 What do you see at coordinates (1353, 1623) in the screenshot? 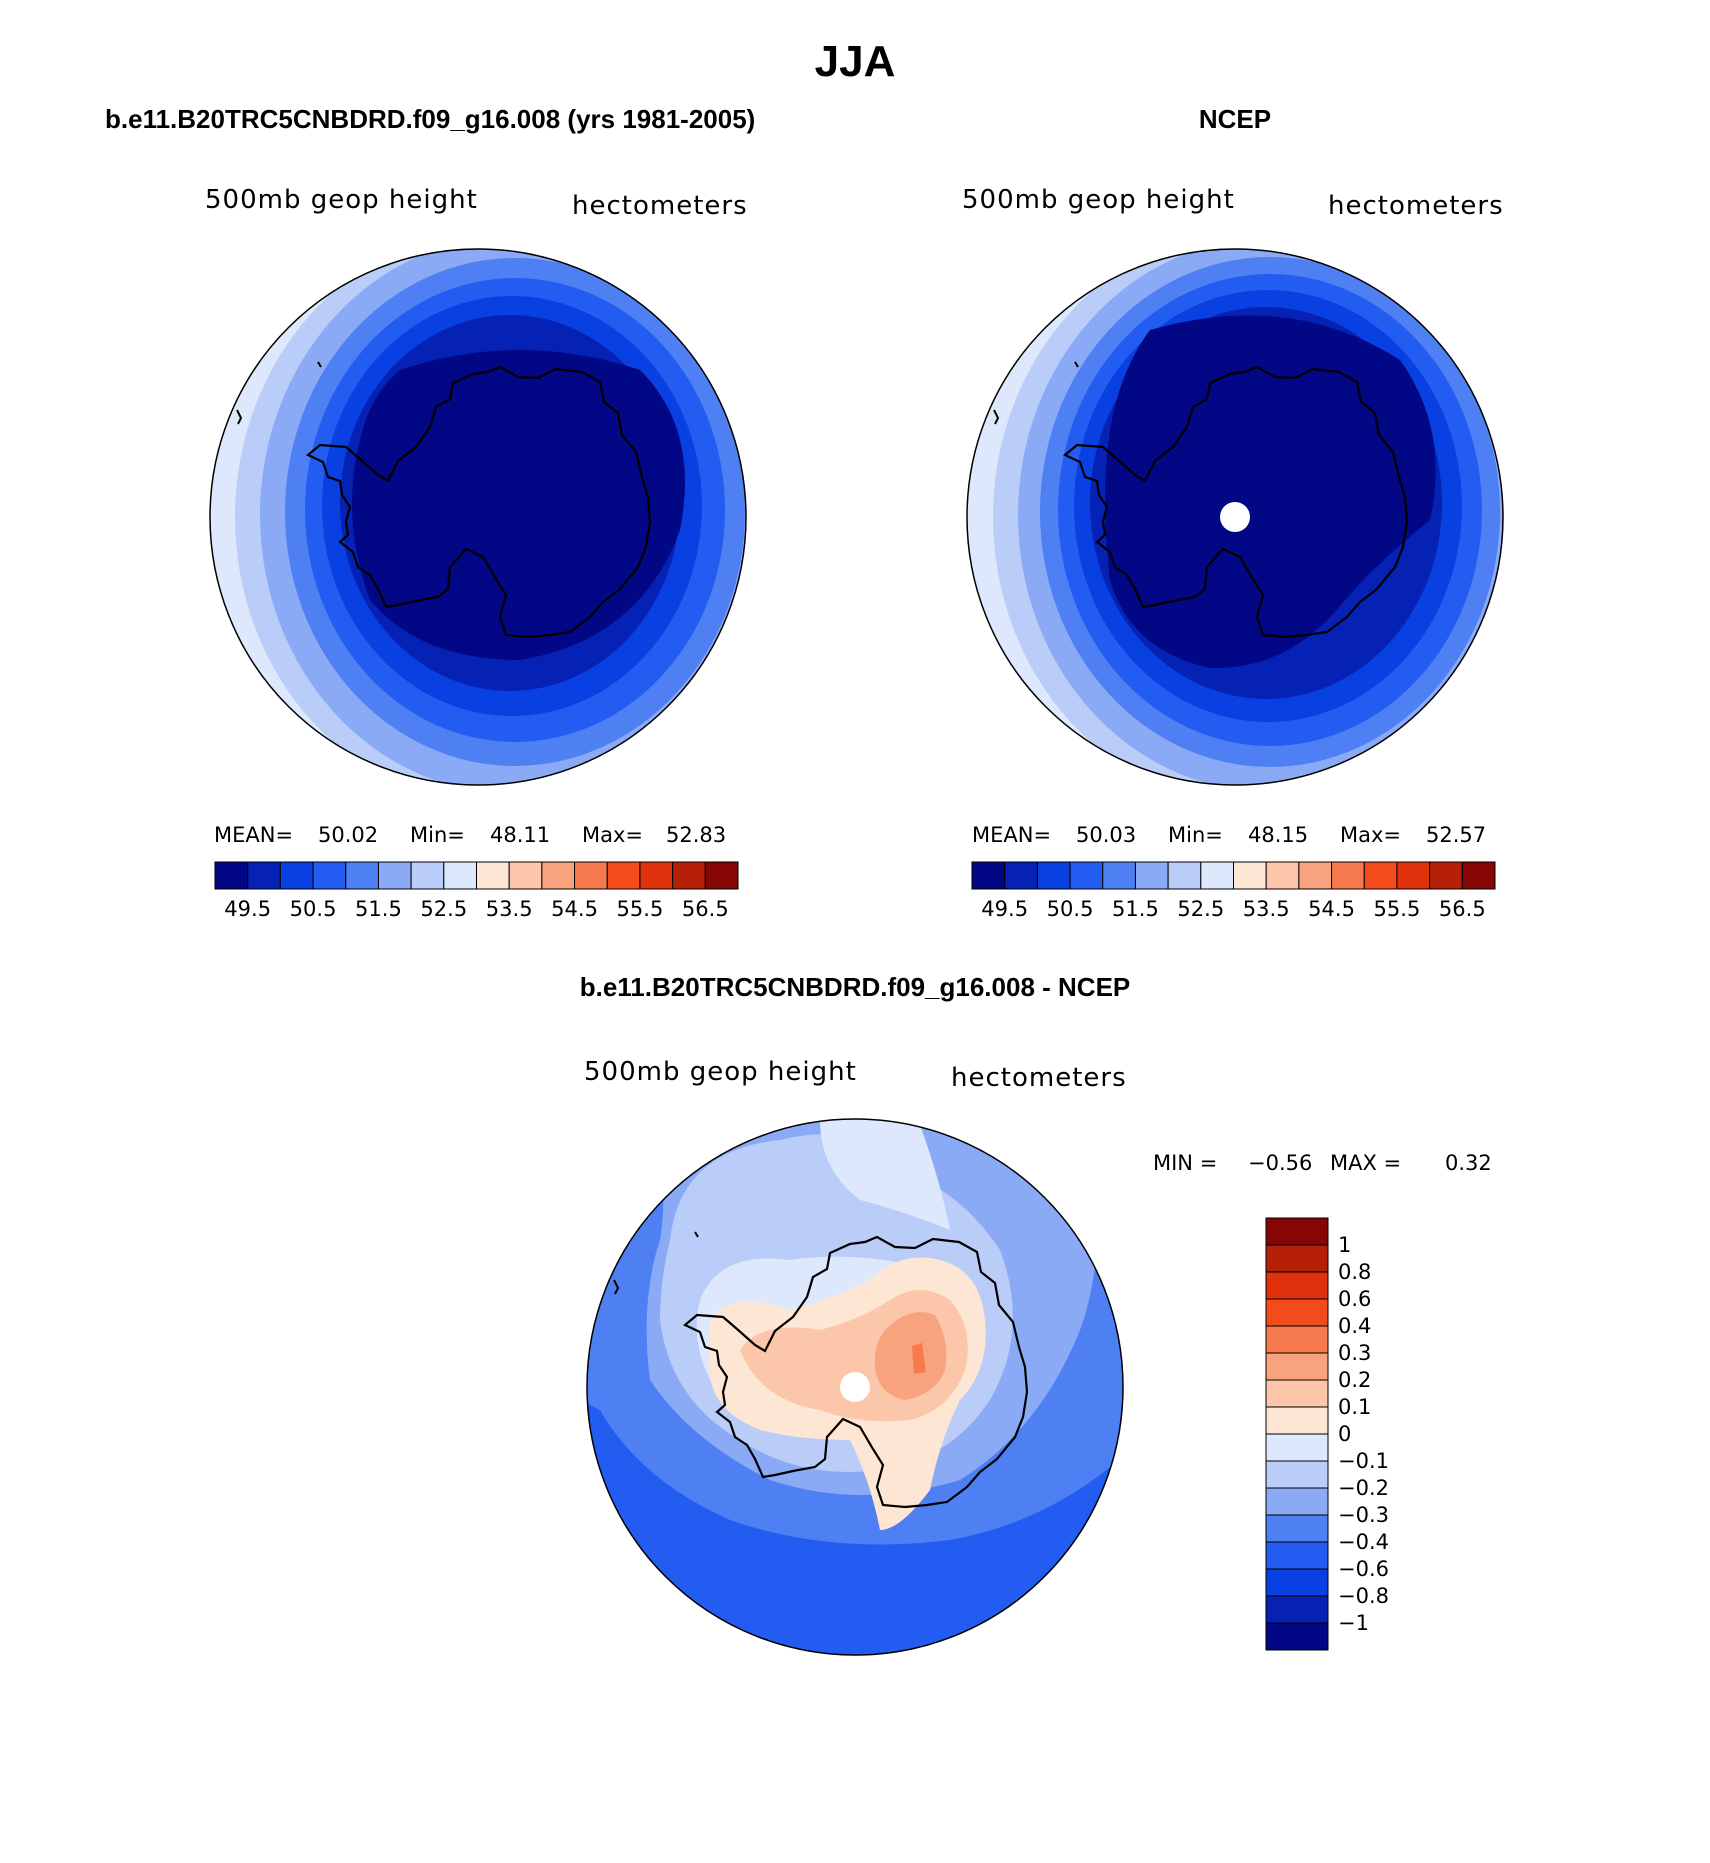
I see `colorbar-tick-label: −1` at bounding box center [1353, 1623].